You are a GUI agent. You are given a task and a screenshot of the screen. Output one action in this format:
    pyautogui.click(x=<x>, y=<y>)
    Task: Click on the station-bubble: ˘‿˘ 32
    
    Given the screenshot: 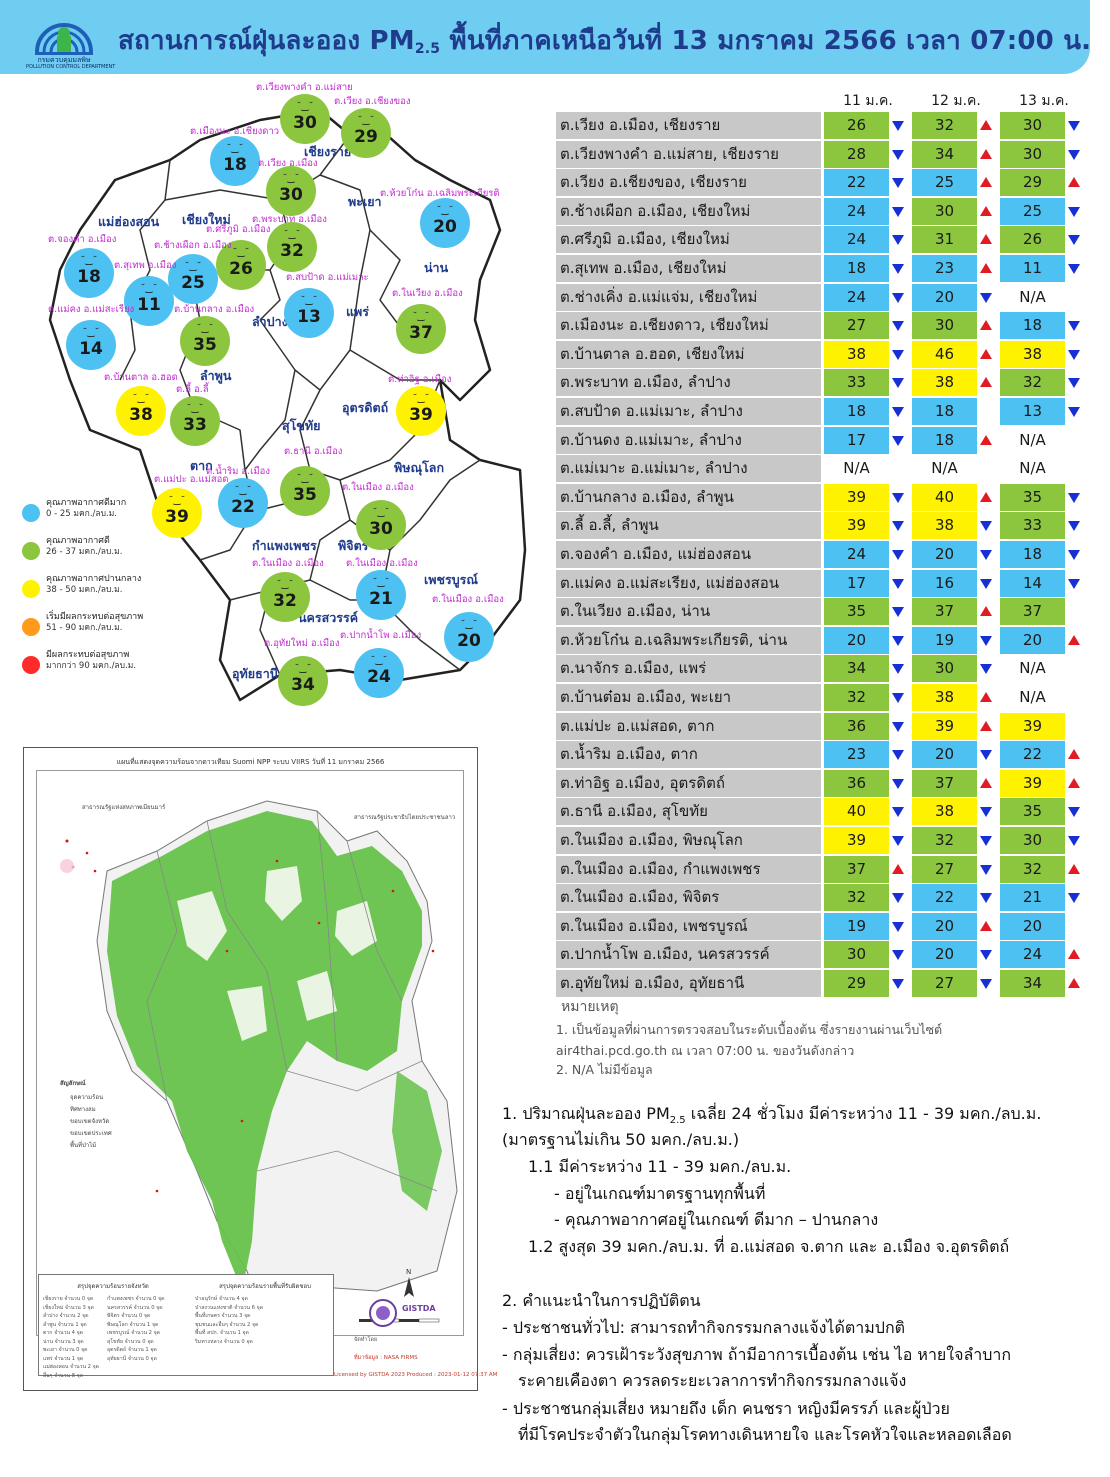 What is the action you would take?
    pyautogui.click(x=285, y=597)
    